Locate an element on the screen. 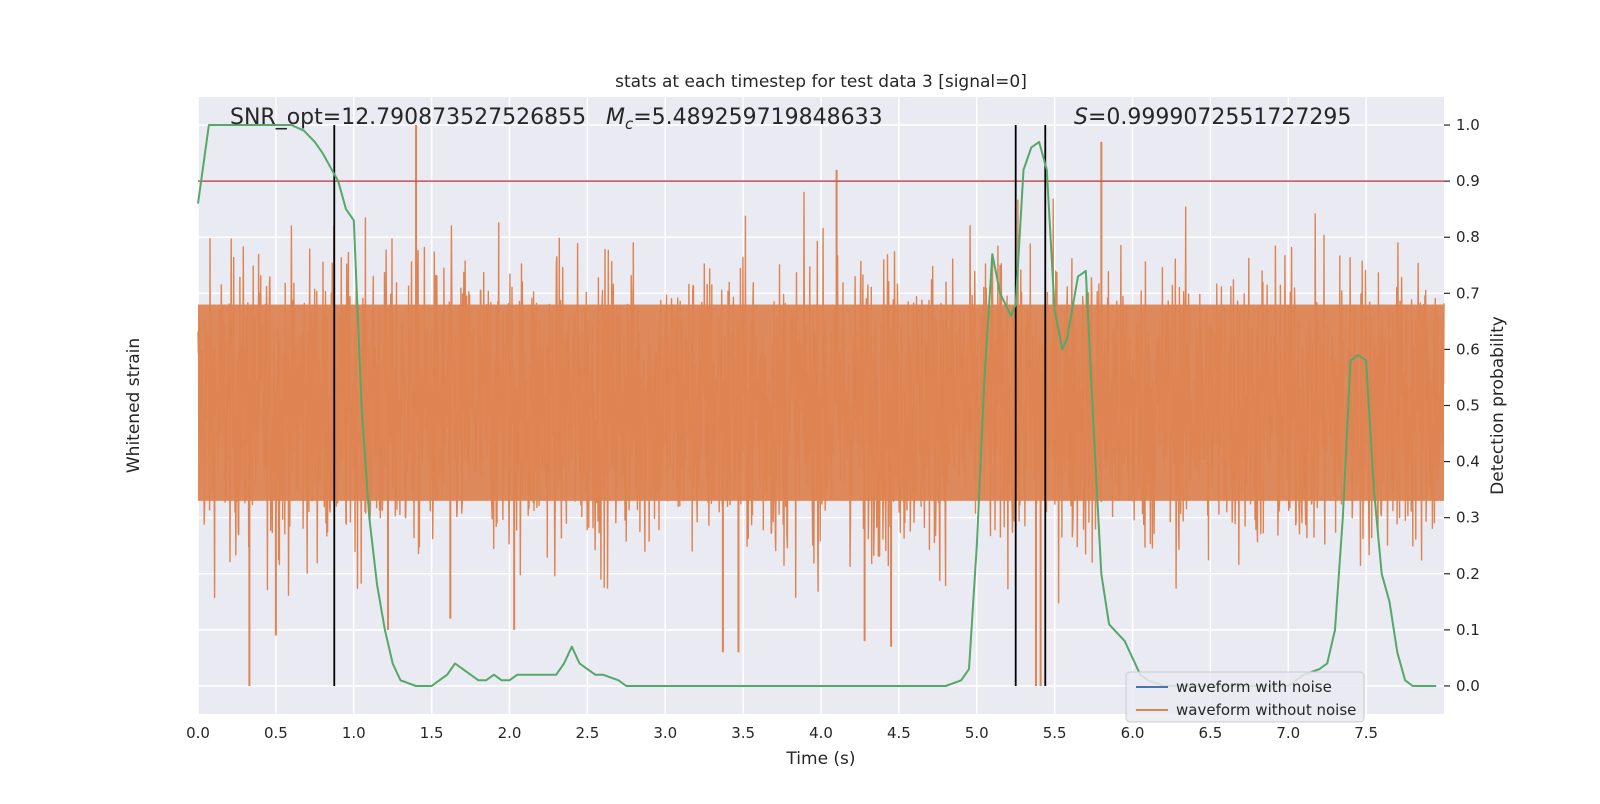 Image resolution: width=1600 pixels, height=804 pixels. y-tick-label: 0.6 is located at coordinates (1468, 349).